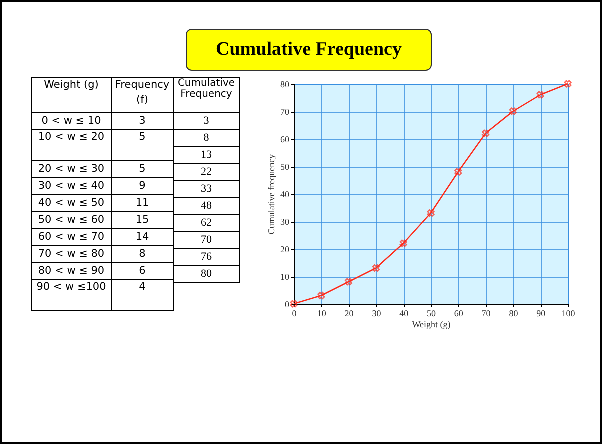 This screenshot has height=444, width=602. Describe the element at coordinates (142, 237) in the screenshot. I see `text: 14` at that location.